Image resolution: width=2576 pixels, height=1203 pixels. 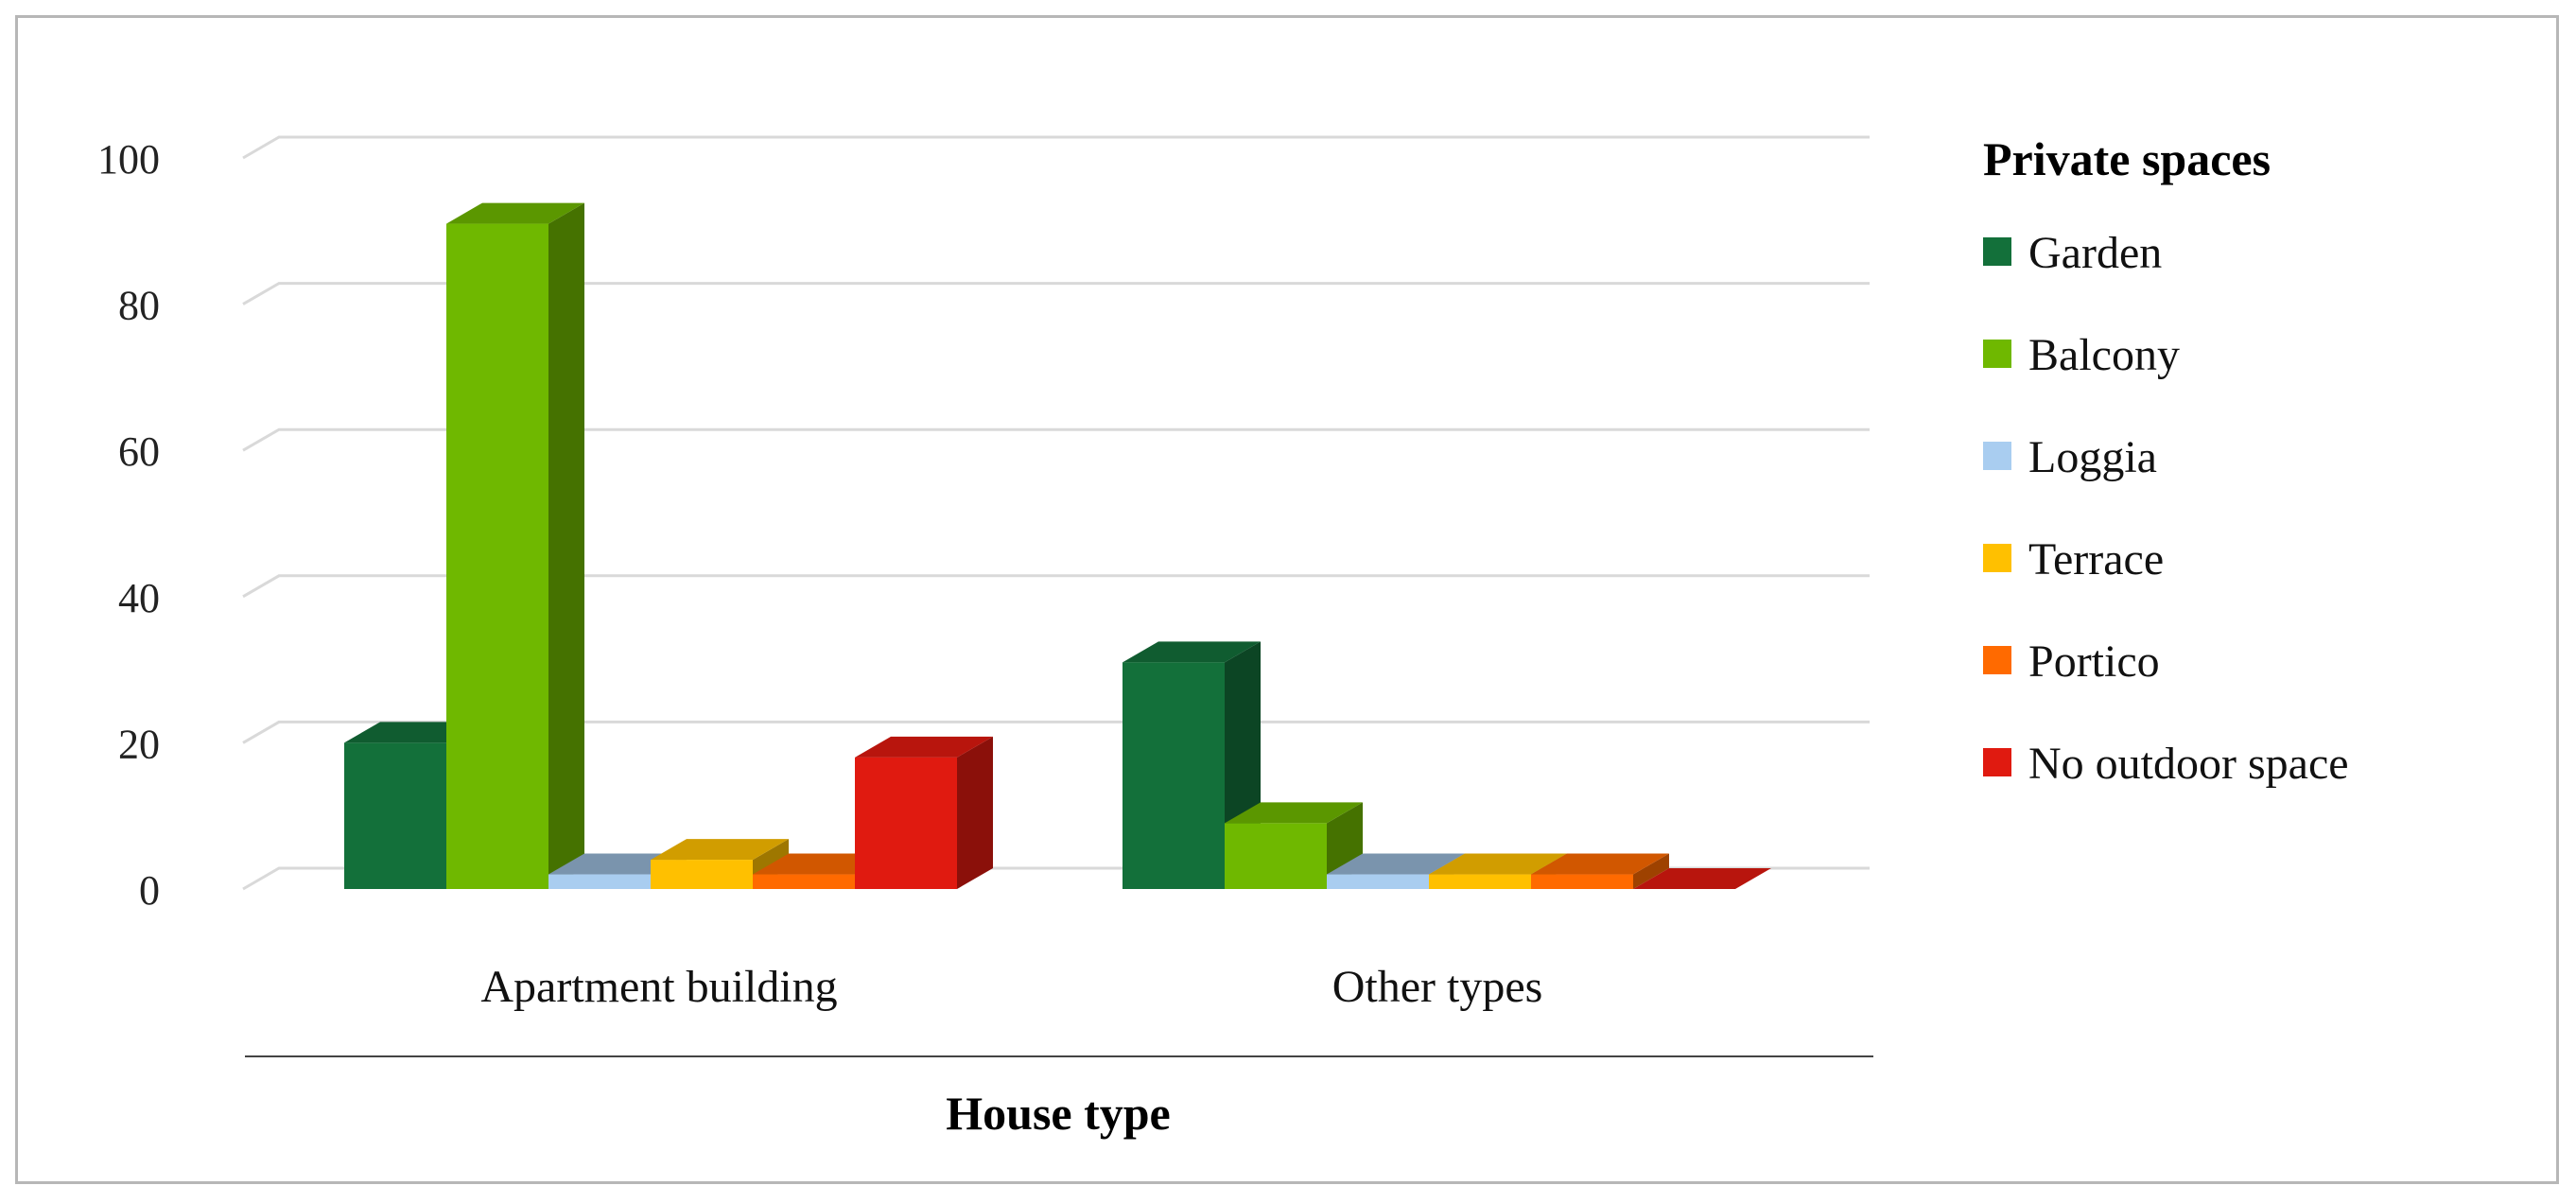 What do you see at coordinates (139, 452) in the screenshot?
I see `y-tick-label: 60` at bounding box center [139, 452].